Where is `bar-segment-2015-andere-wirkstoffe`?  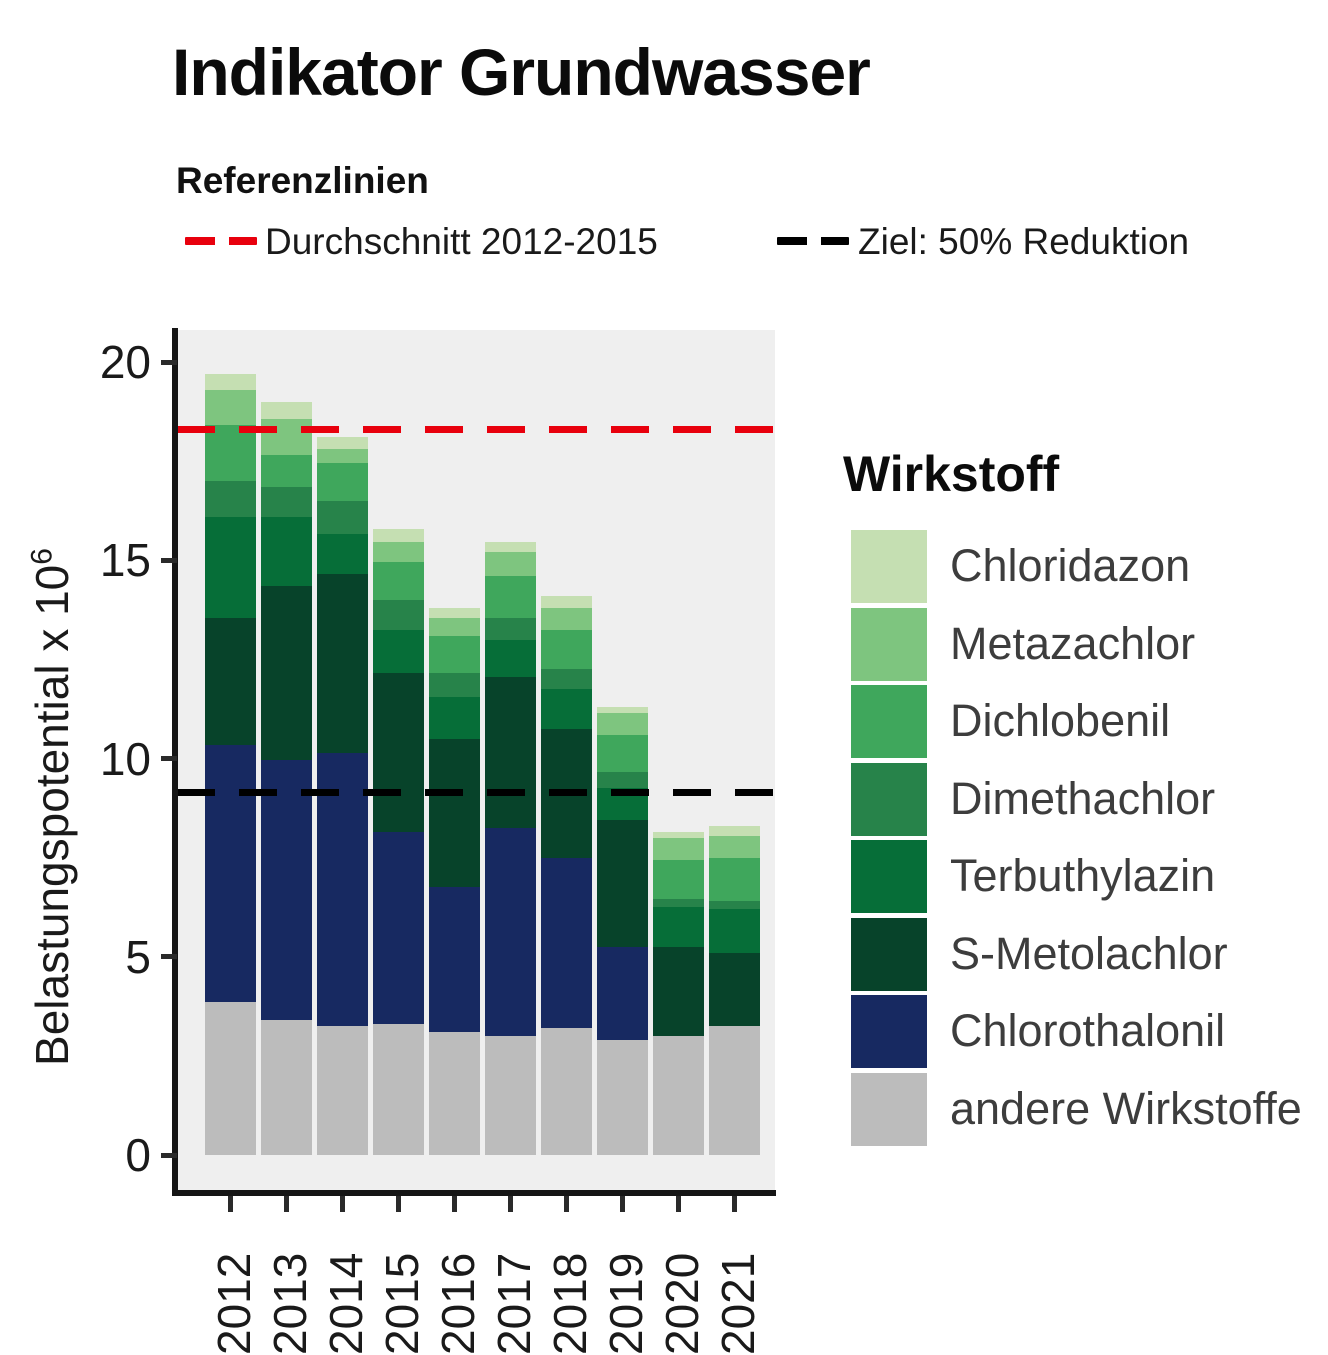 bar-segment-2015-andere-wirkstoffe is located at coordinates (399, 1089).